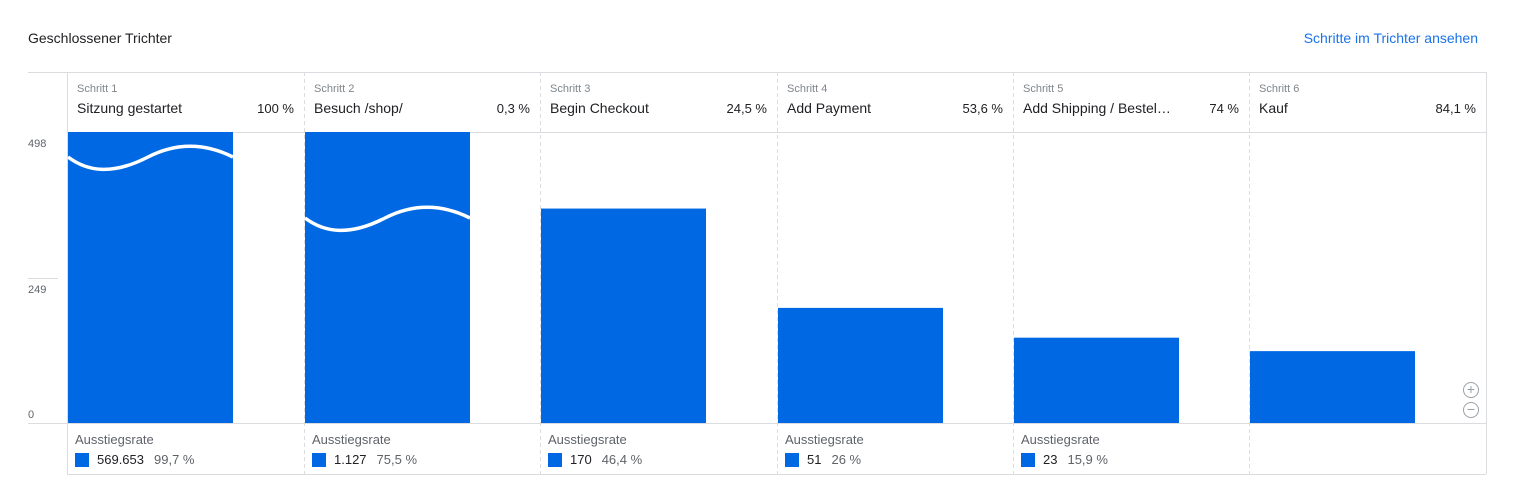 This screenshot has width=1513, height=489. I want to click on step-label: Kauf, so click(1273, 108).